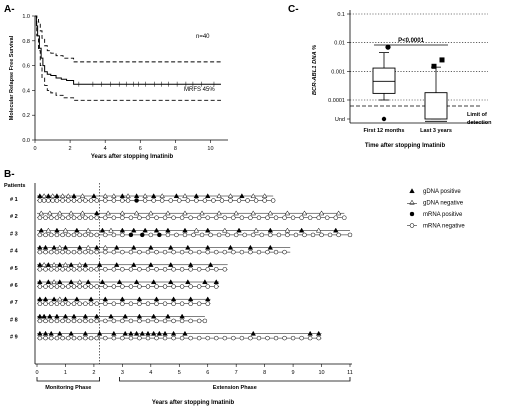 The image size is (520, 409). I want to click on y-tick-label: 0.001, so click(338, 72).